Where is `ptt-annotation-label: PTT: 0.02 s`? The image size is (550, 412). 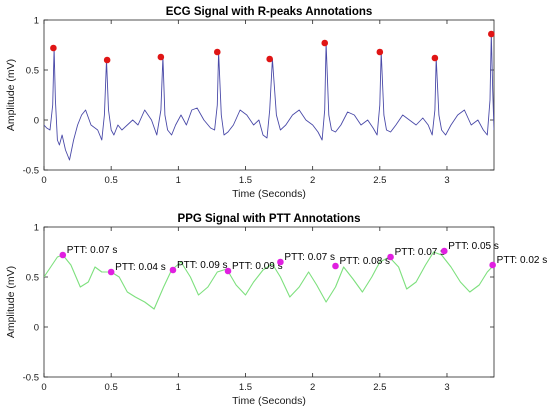 ptt-annotation-label: PTT: 0.02 s is located at coordinates (522, 260).